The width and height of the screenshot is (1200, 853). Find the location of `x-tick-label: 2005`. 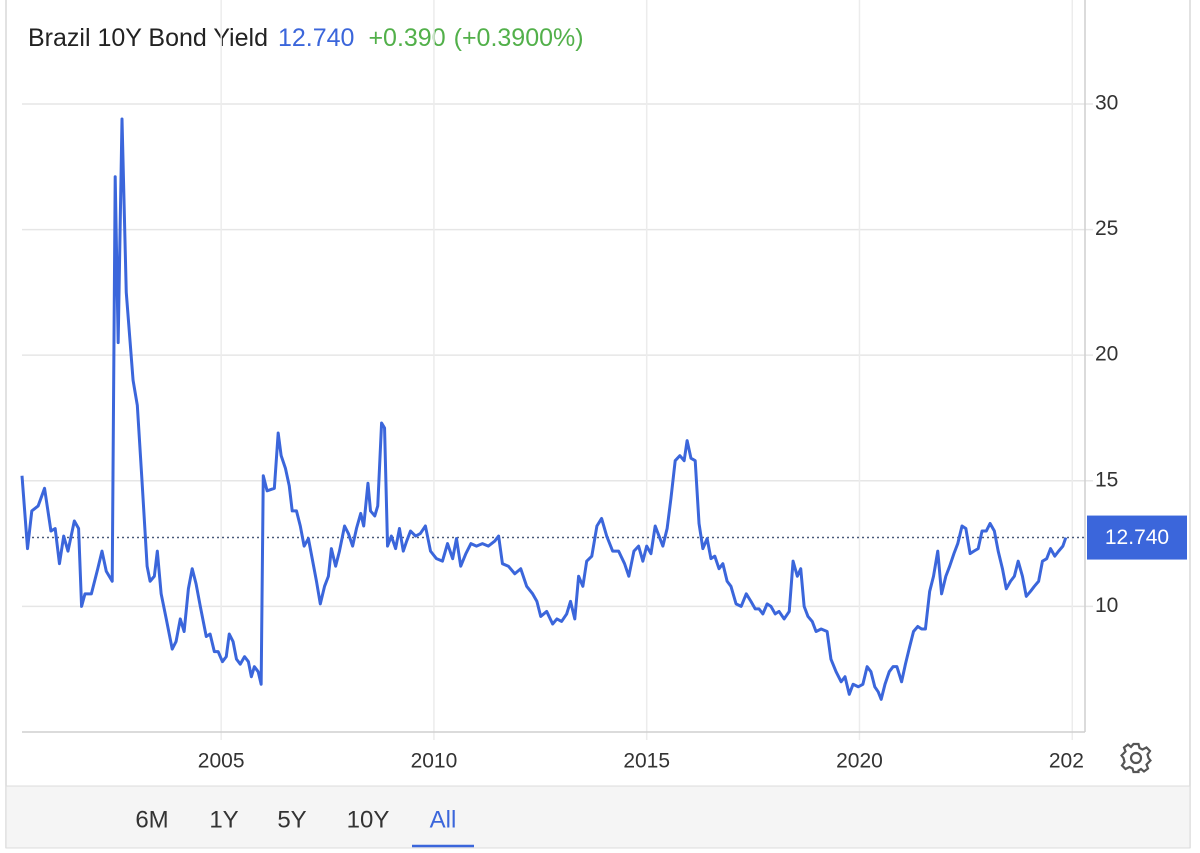

x-tick-label: 2005 is located at coordinates (221, 761).